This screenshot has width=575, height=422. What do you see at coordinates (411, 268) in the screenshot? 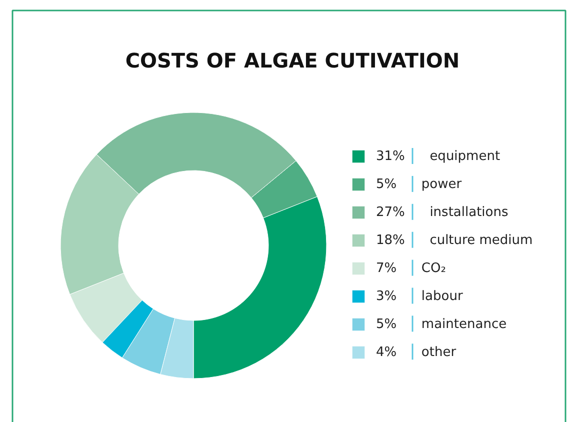
I see `legend-label: 7% CO₂` at bounding box center [411, 268].